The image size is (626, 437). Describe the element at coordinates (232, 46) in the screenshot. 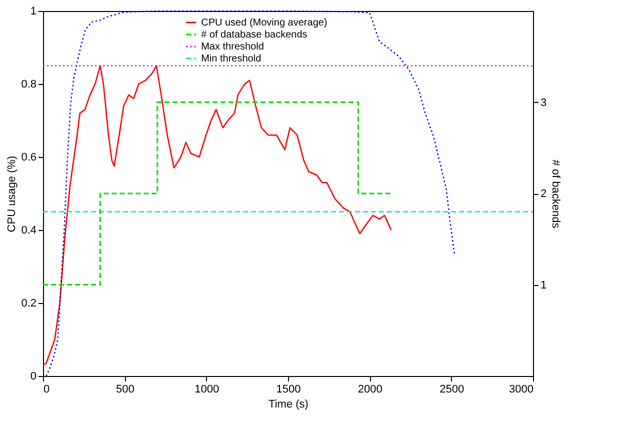

I see `legend-label: Max threshold` at that location.